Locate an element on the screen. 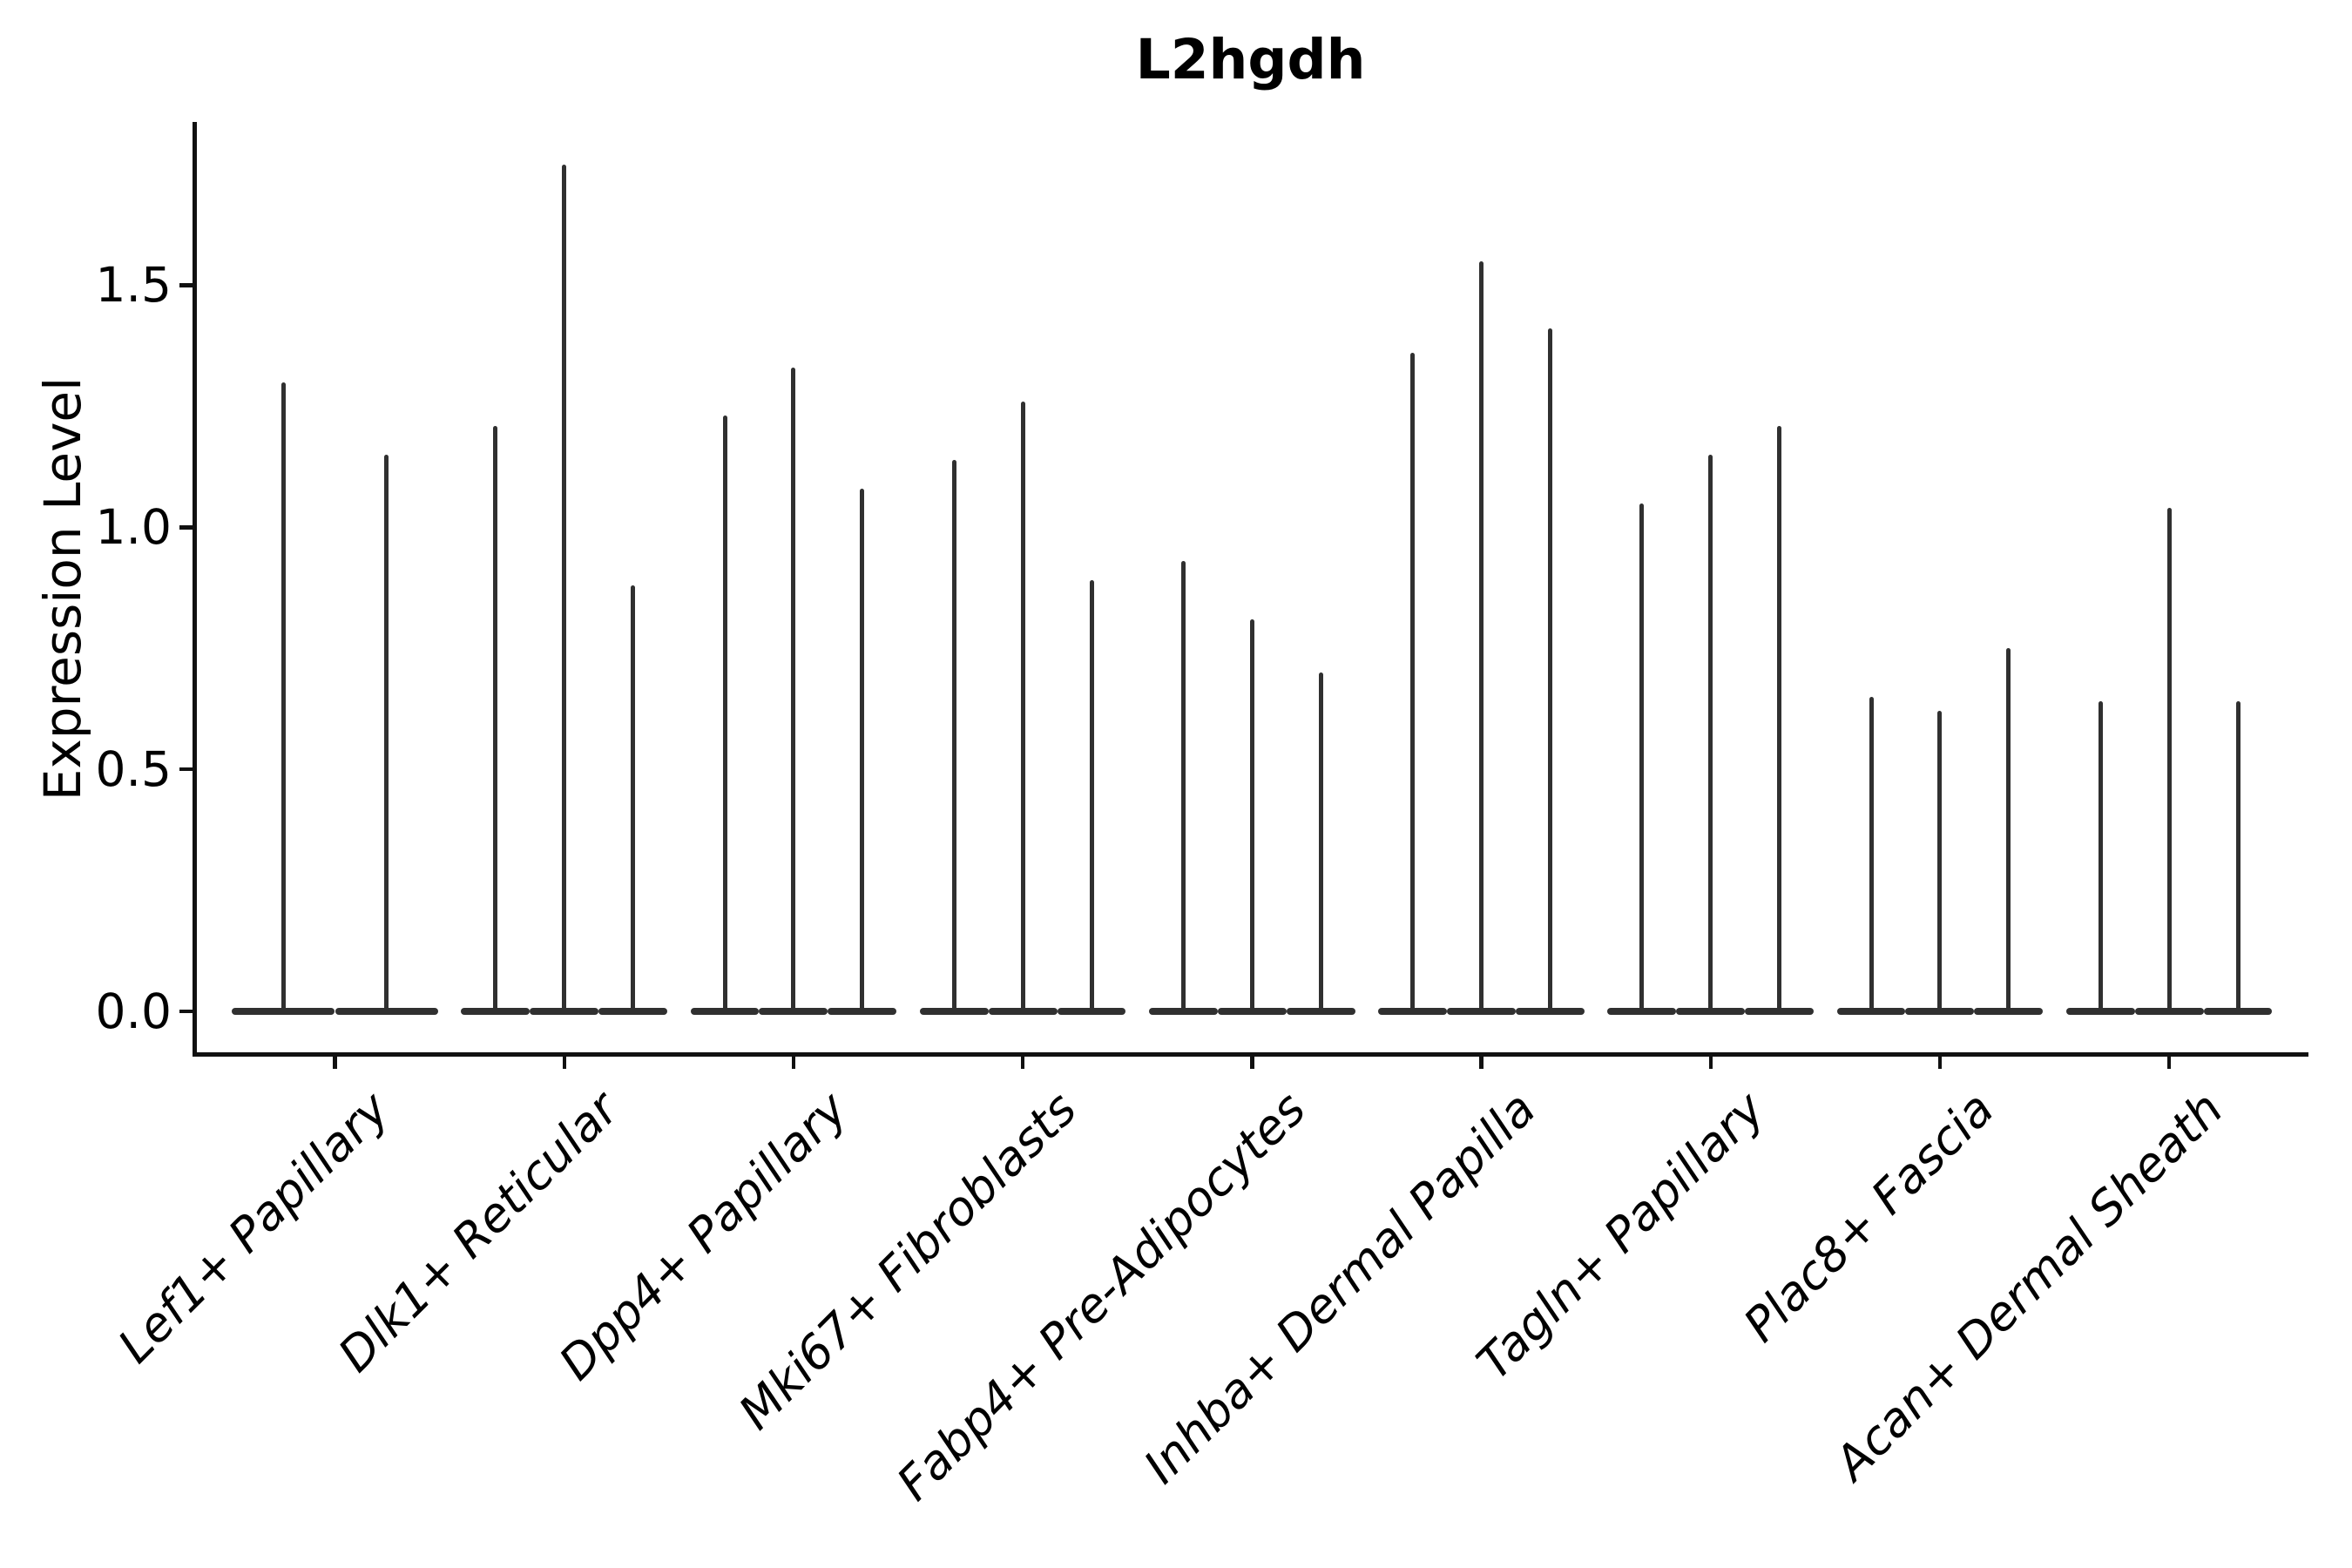  x-tick-label: Fabp4+ Pre-Adipocytes is located at coordinates (1101, 1296).